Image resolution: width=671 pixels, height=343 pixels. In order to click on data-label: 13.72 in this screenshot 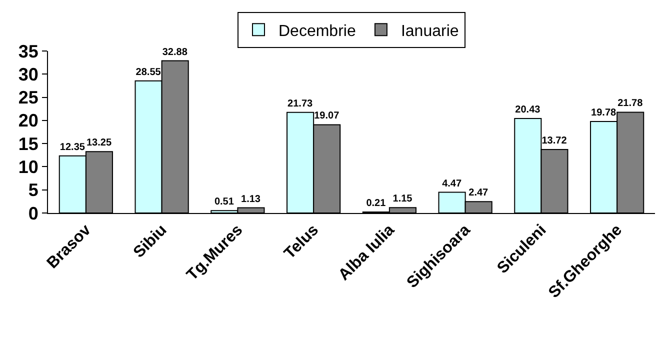, I will do `click(555, 141)`.